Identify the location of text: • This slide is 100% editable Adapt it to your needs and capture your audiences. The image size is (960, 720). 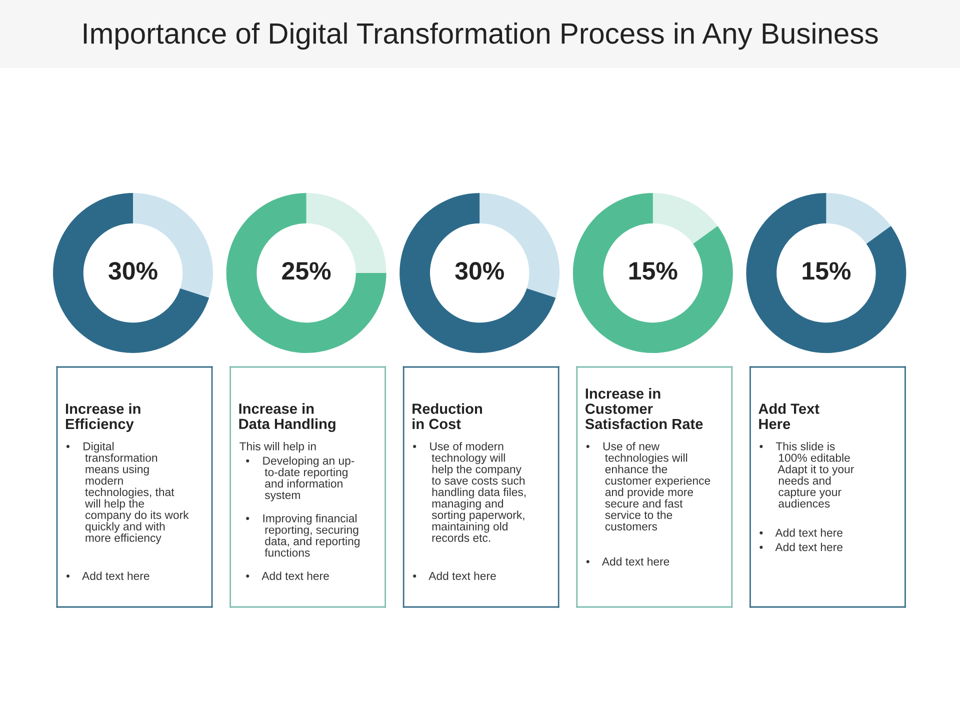
(807, 475).